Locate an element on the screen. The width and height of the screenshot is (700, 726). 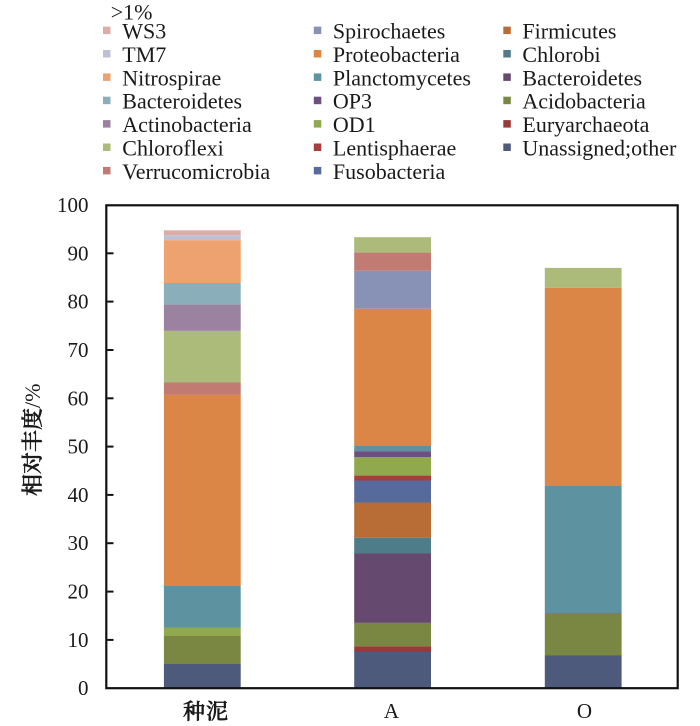
svg-text: Actinobacteria is located at coordinates (187, 124).